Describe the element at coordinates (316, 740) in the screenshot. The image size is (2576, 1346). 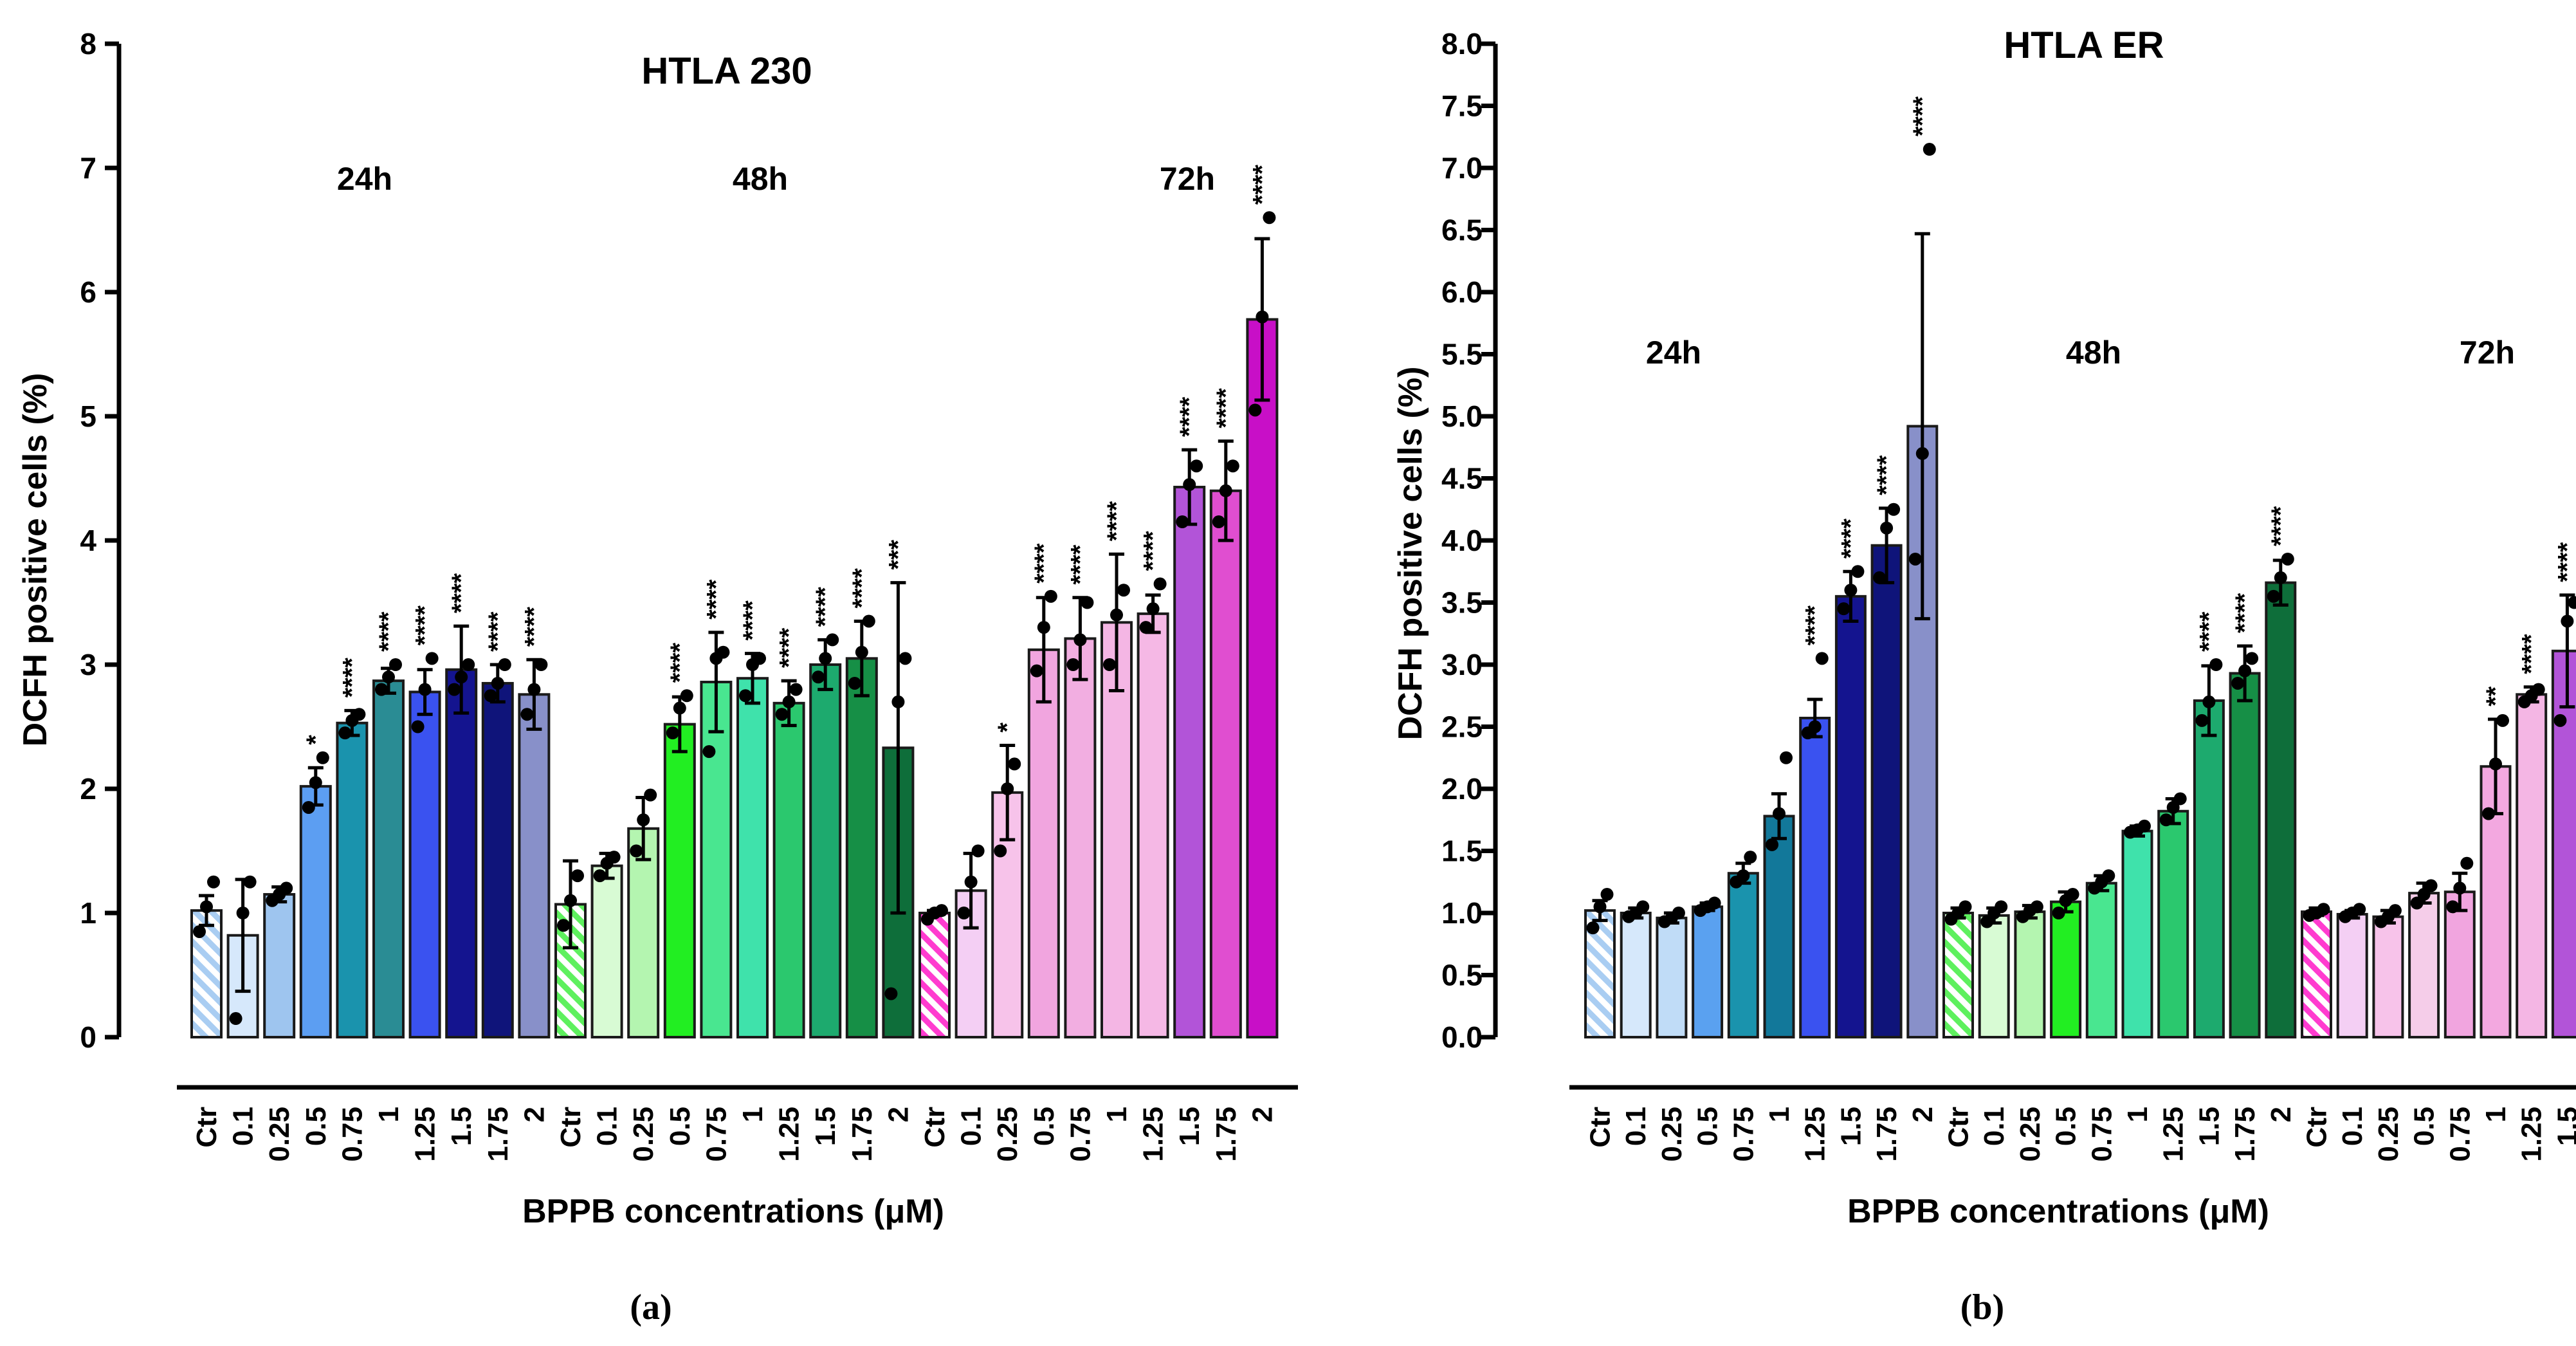
I see `significance-label: *` at that location.